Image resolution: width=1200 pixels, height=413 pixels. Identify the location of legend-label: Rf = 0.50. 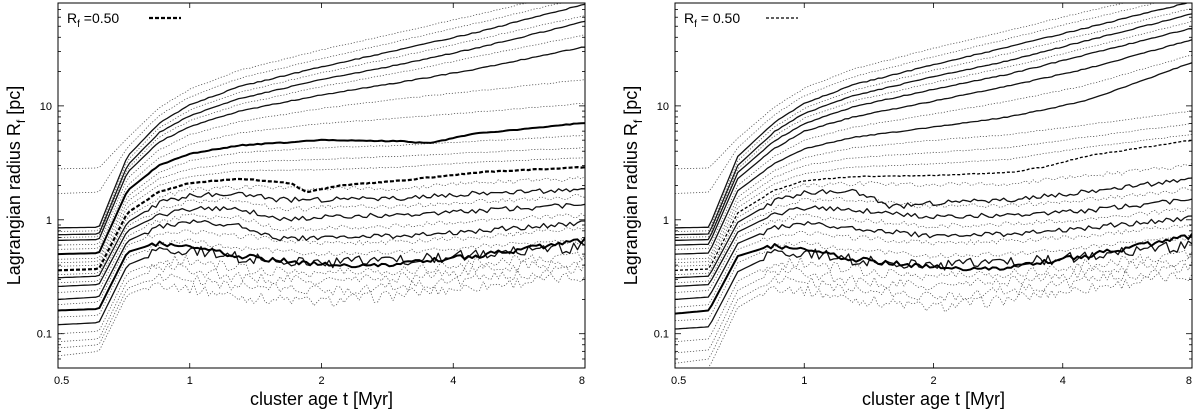
(712, 20).